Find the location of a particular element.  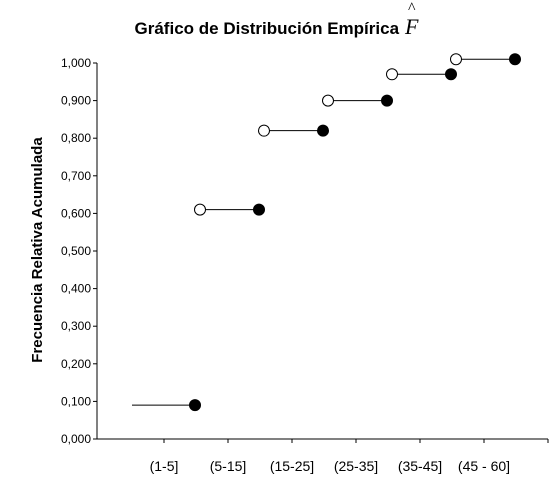

y-tick-label: 0,400 is located at coordinates (76, 289).